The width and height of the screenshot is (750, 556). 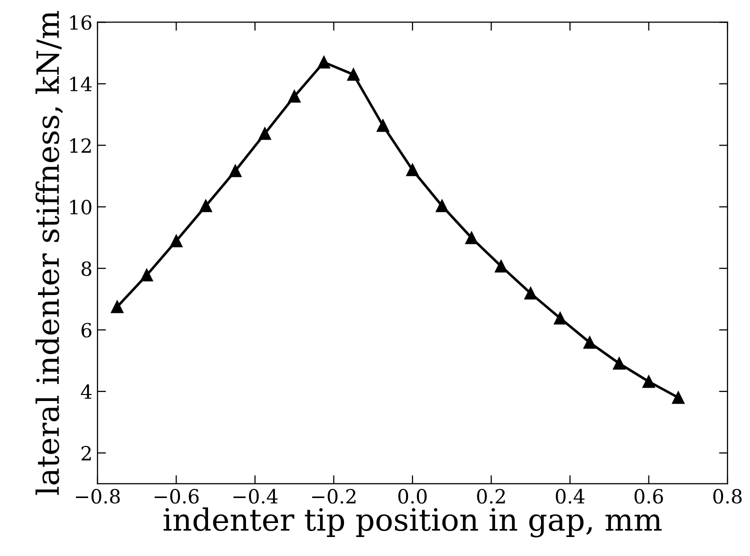 What do you see at coordinates (570, 496) in the screenshot?
I see `x-tick-label: 0.4` at bounding box center [570, 496].